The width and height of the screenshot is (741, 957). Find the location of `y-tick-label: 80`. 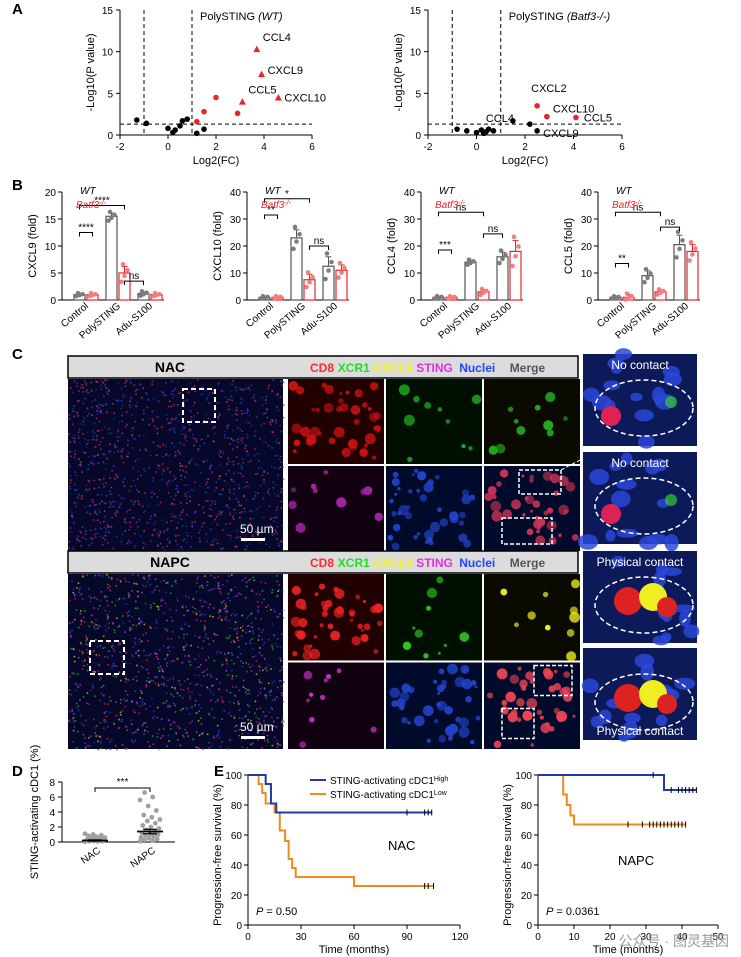

y-tick-label: 80 is located at coordinates (527, 806).